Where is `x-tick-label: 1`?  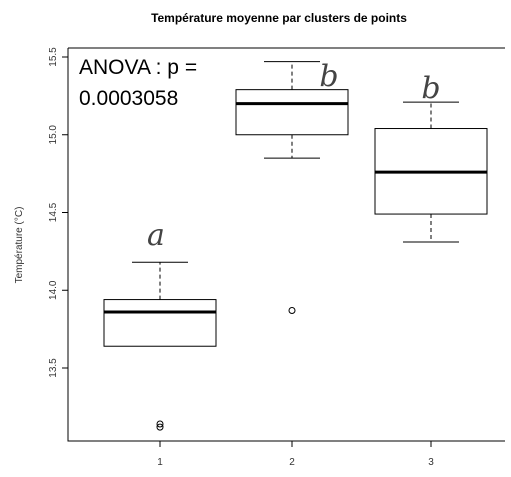
x-tick-label: 1 is located at coordinates (160, 462).